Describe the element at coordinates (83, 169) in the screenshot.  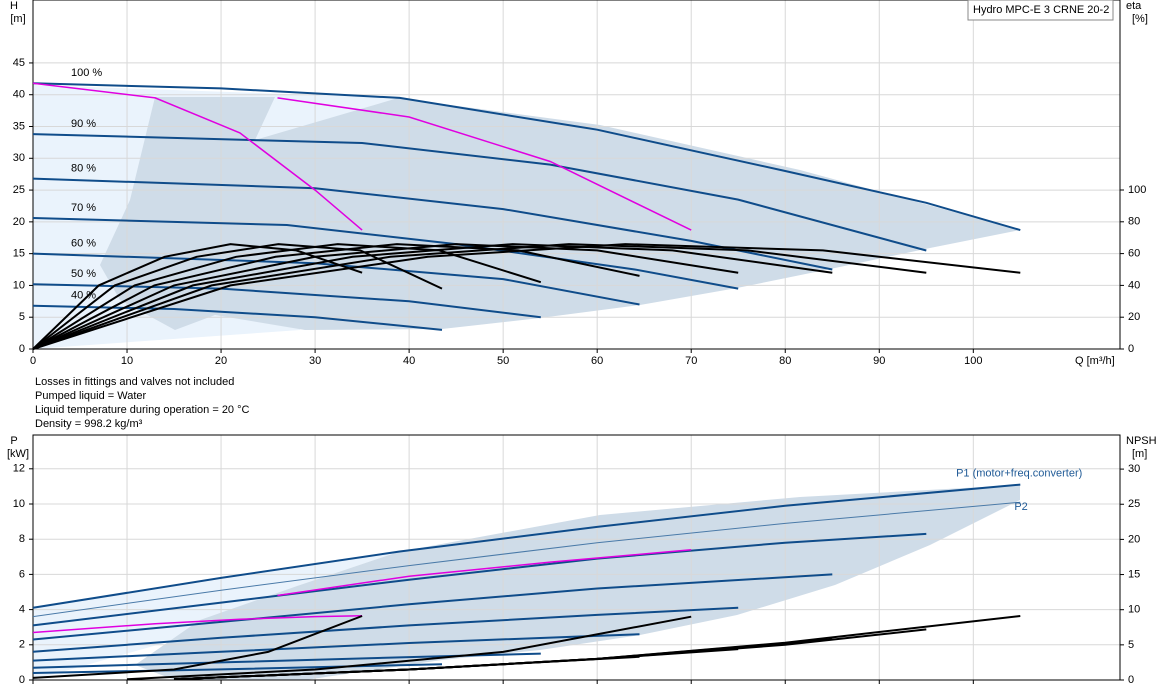
I see `series-label: 80 %` at that location.